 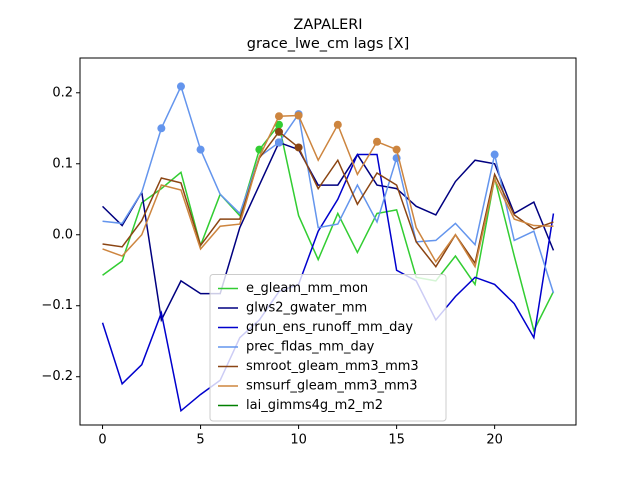 What do you see at coordinates (57, 305) in the screenshot?
I see `y-tick-label: −0.1` at bounding box center [57, 305].